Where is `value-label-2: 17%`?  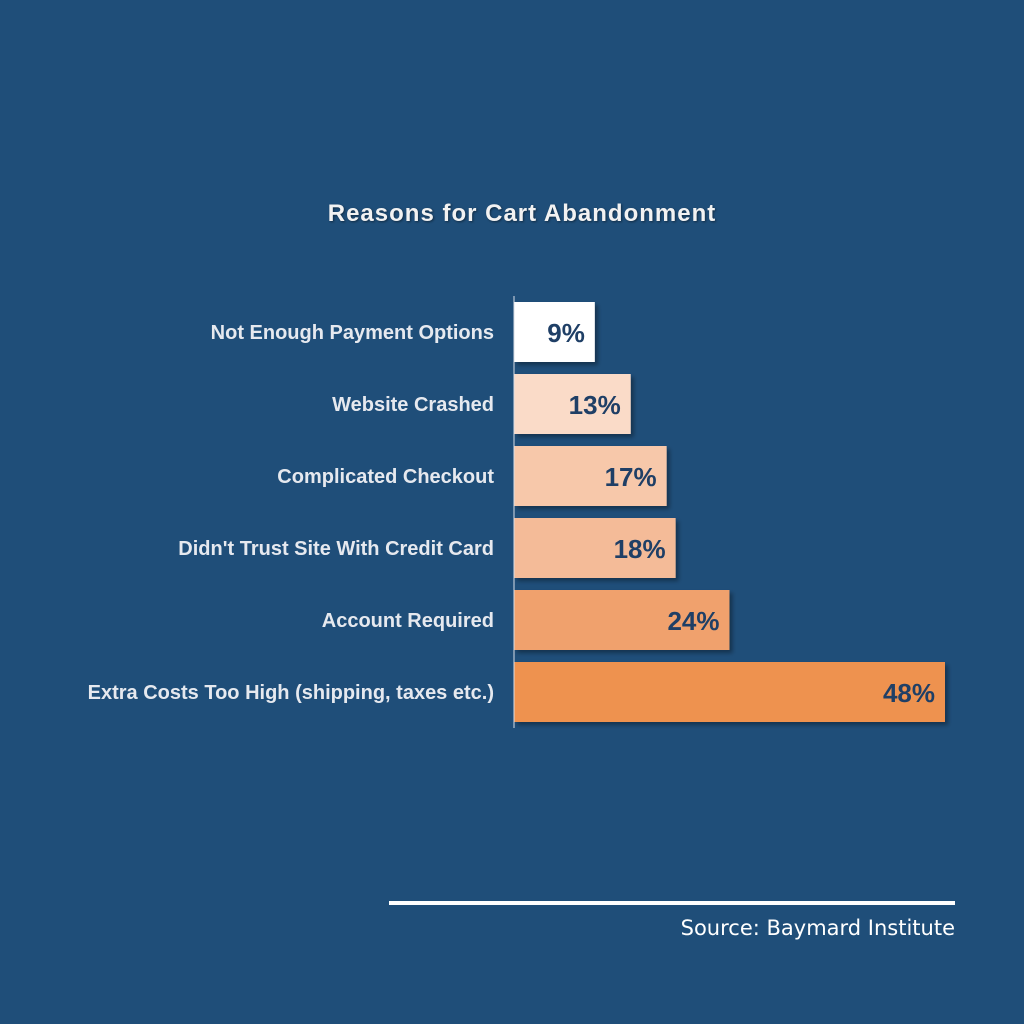 value-label-2: 17% is located at coordinates (631, 477).